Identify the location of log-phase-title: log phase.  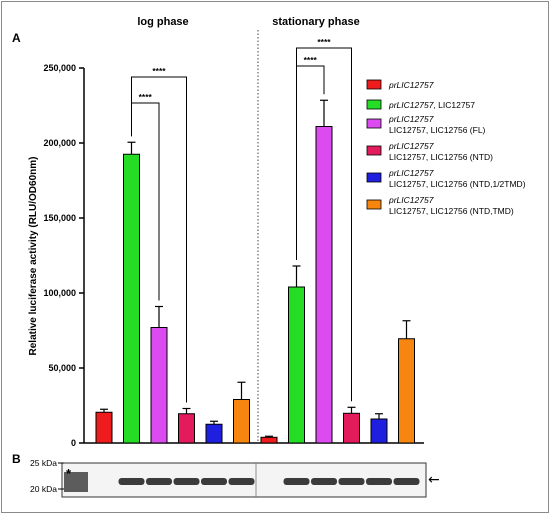
(162, 22).